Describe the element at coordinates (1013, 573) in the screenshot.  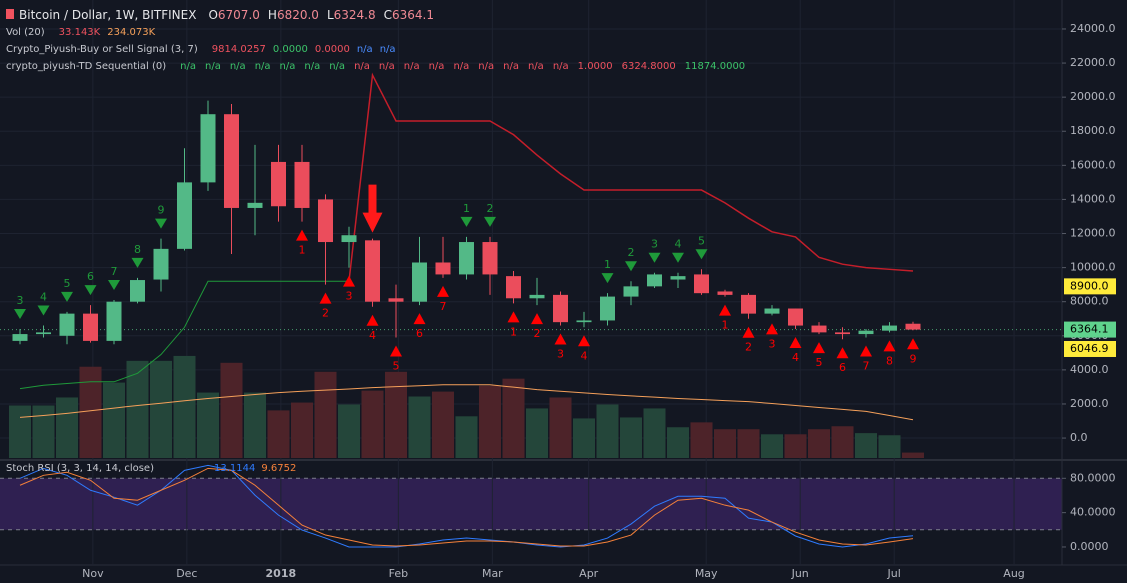
I see `x-tick-label: Aug` at that location.